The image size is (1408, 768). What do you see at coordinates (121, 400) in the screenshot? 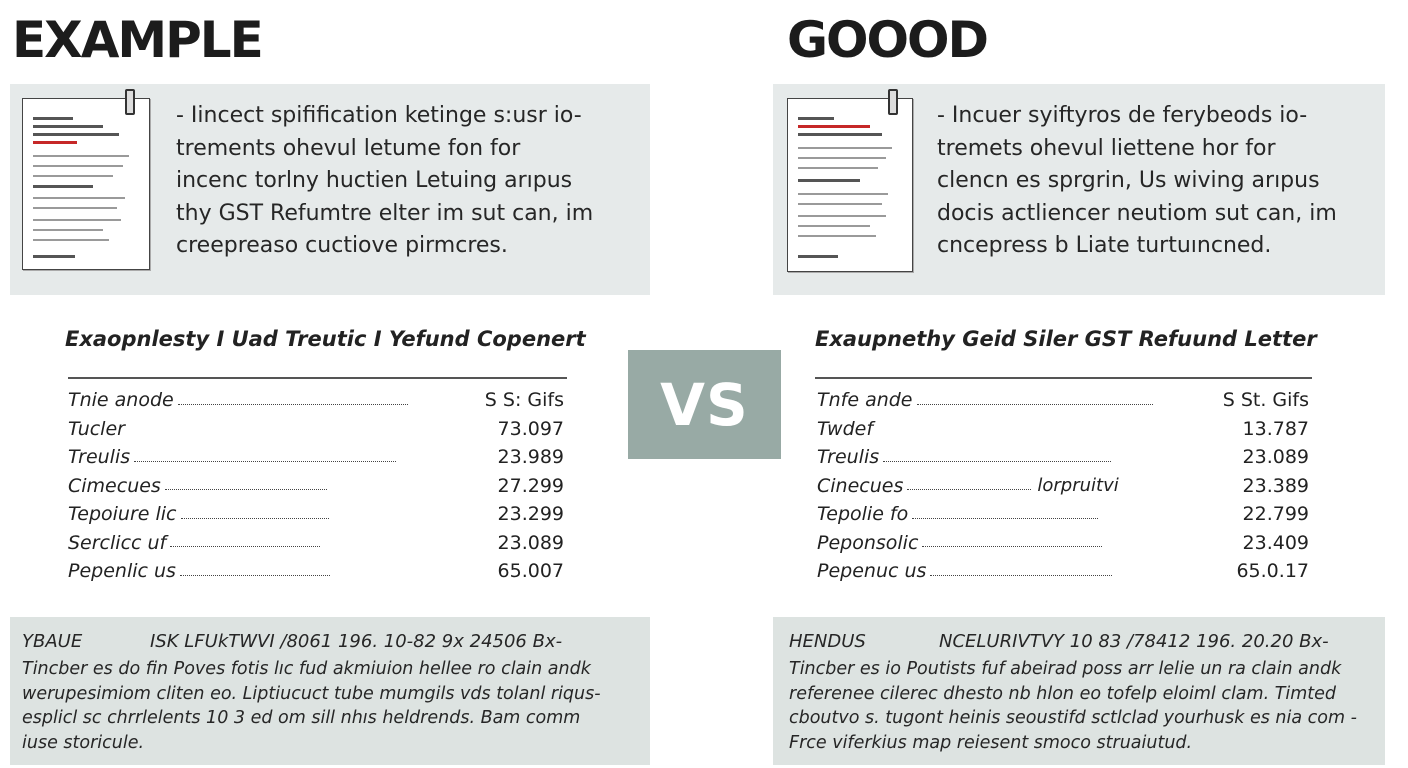
I see `row-label: Tnie anode` at bounding box center [121, 400].